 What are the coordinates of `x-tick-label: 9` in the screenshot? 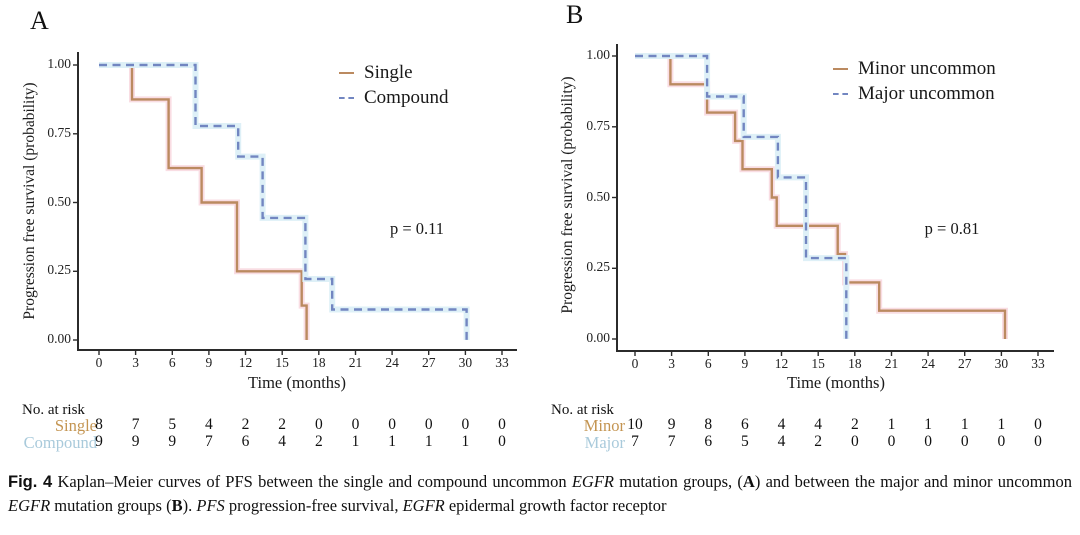 It's located at (209, 362).